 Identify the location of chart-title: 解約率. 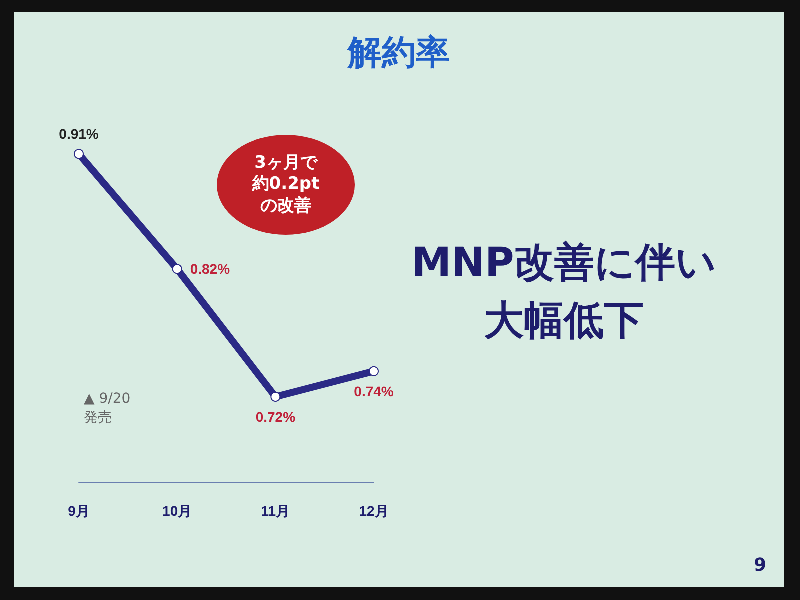
(398, 53).